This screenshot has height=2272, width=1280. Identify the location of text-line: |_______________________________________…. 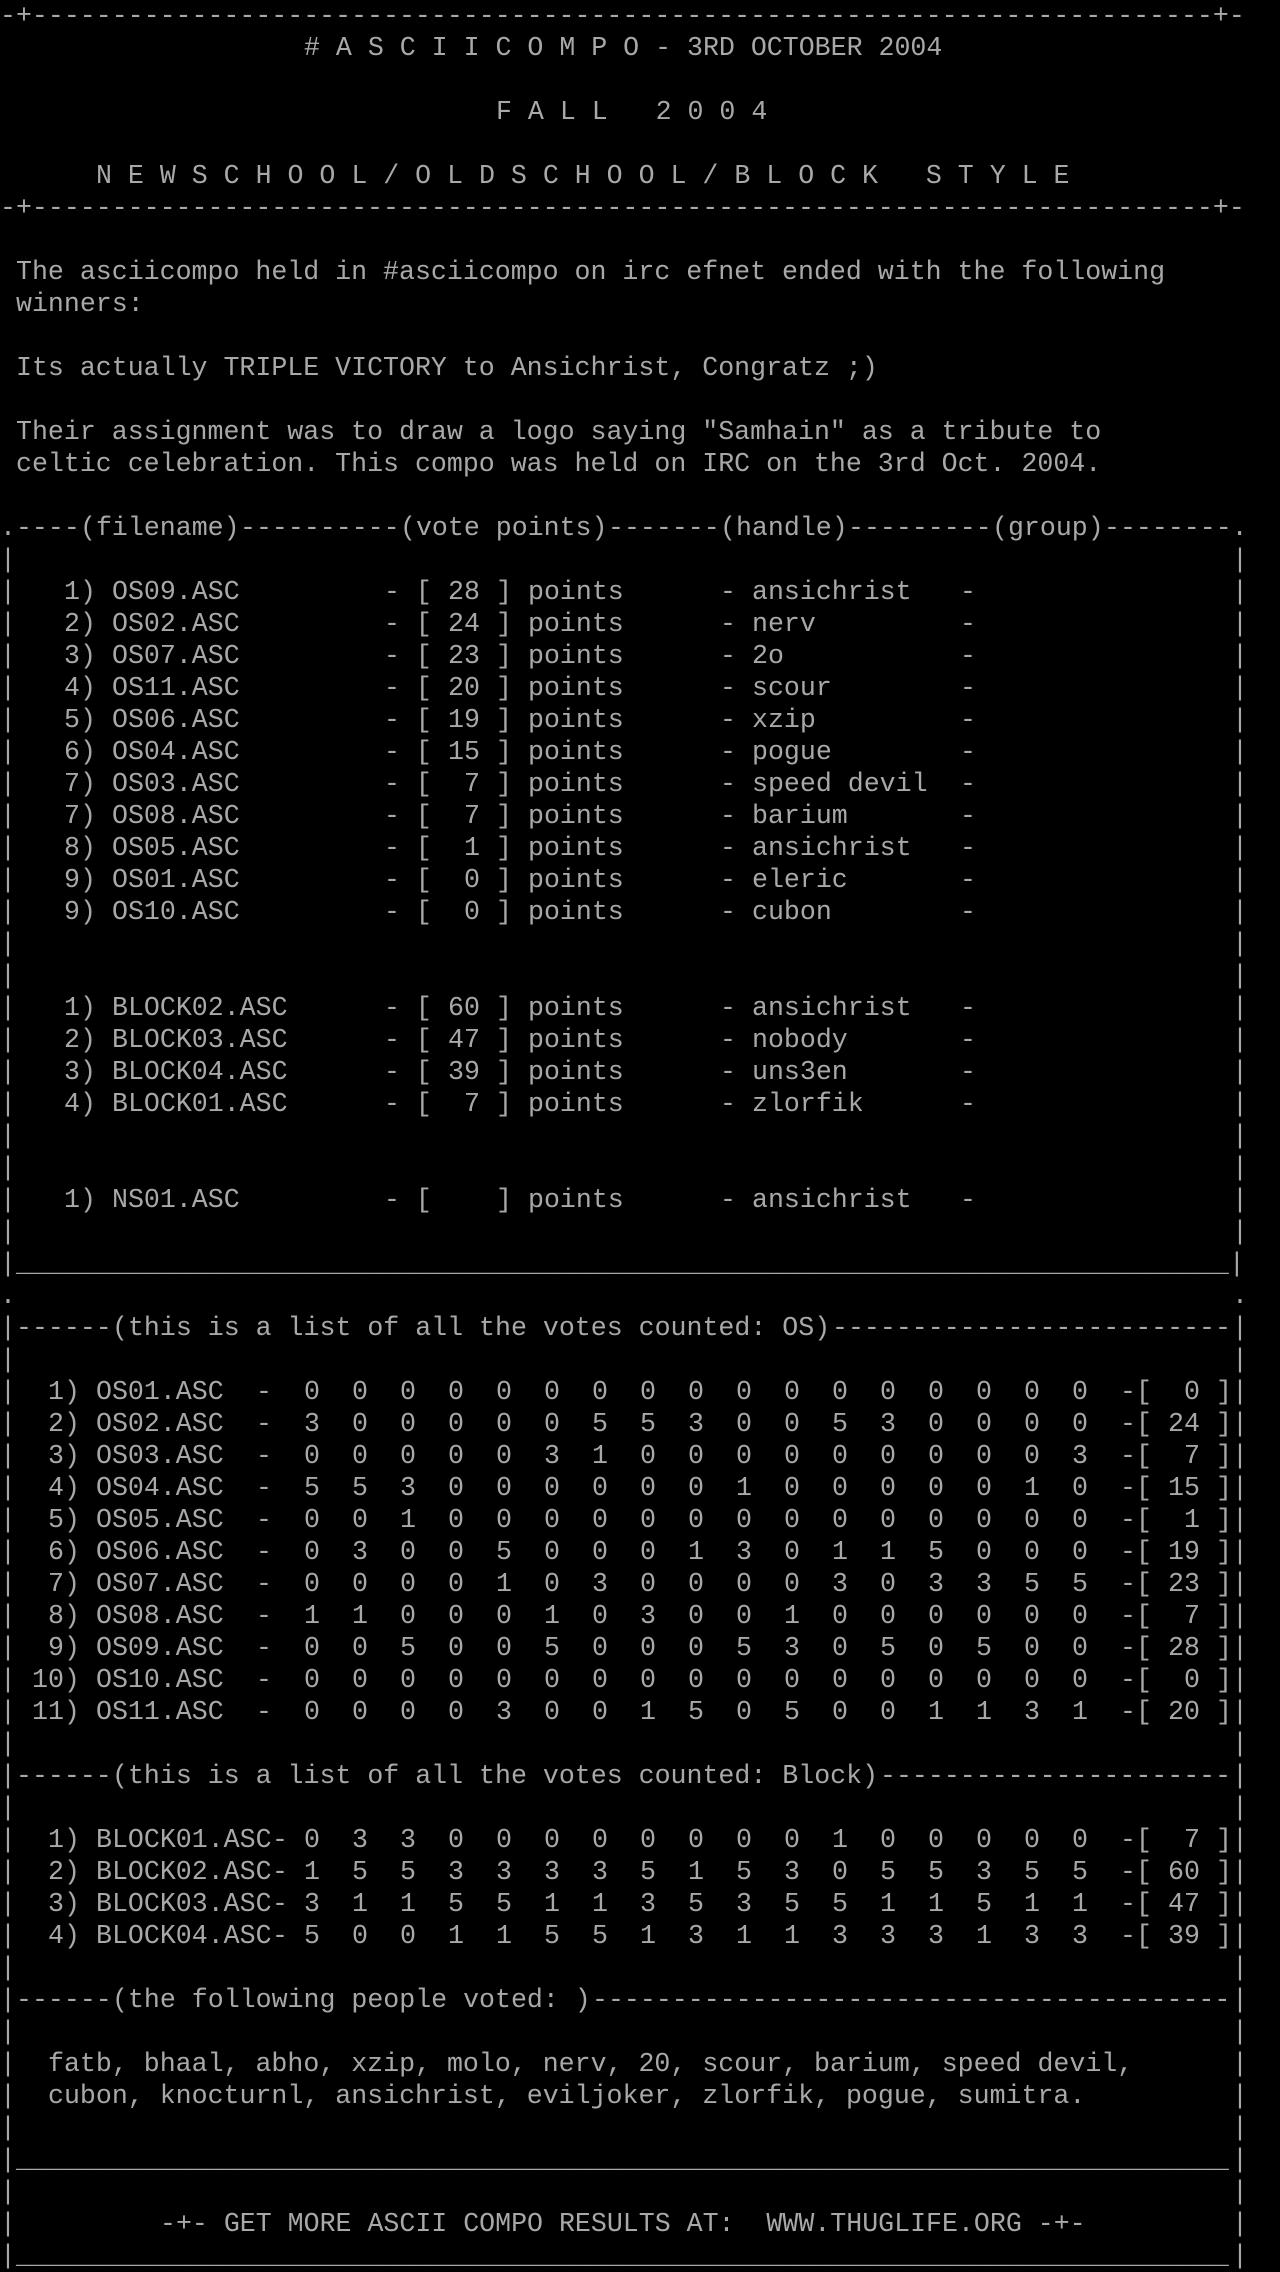
(640, 1264).